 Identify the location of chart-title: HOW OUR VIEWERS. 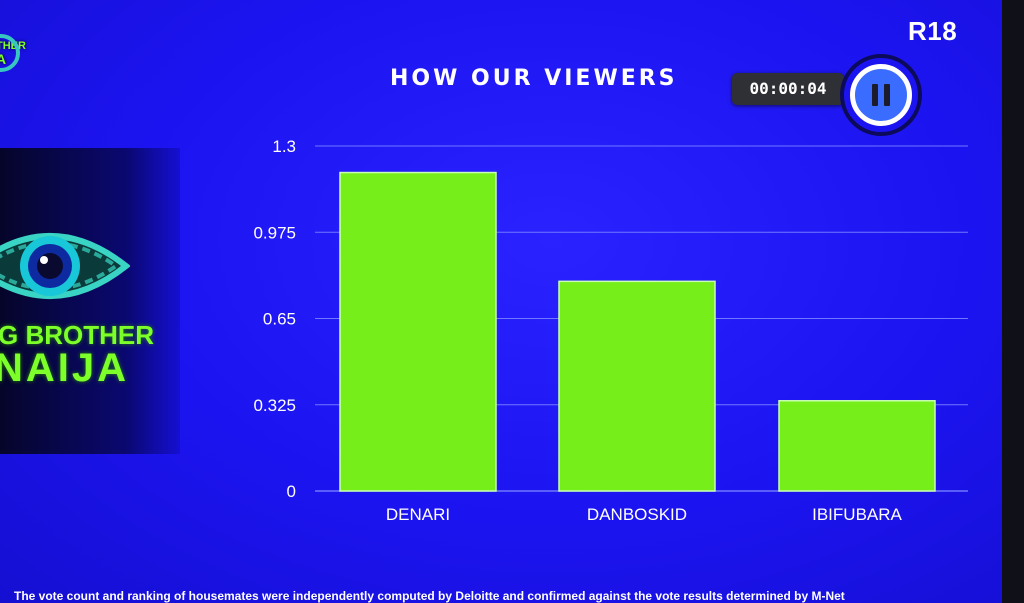
(534, 78).